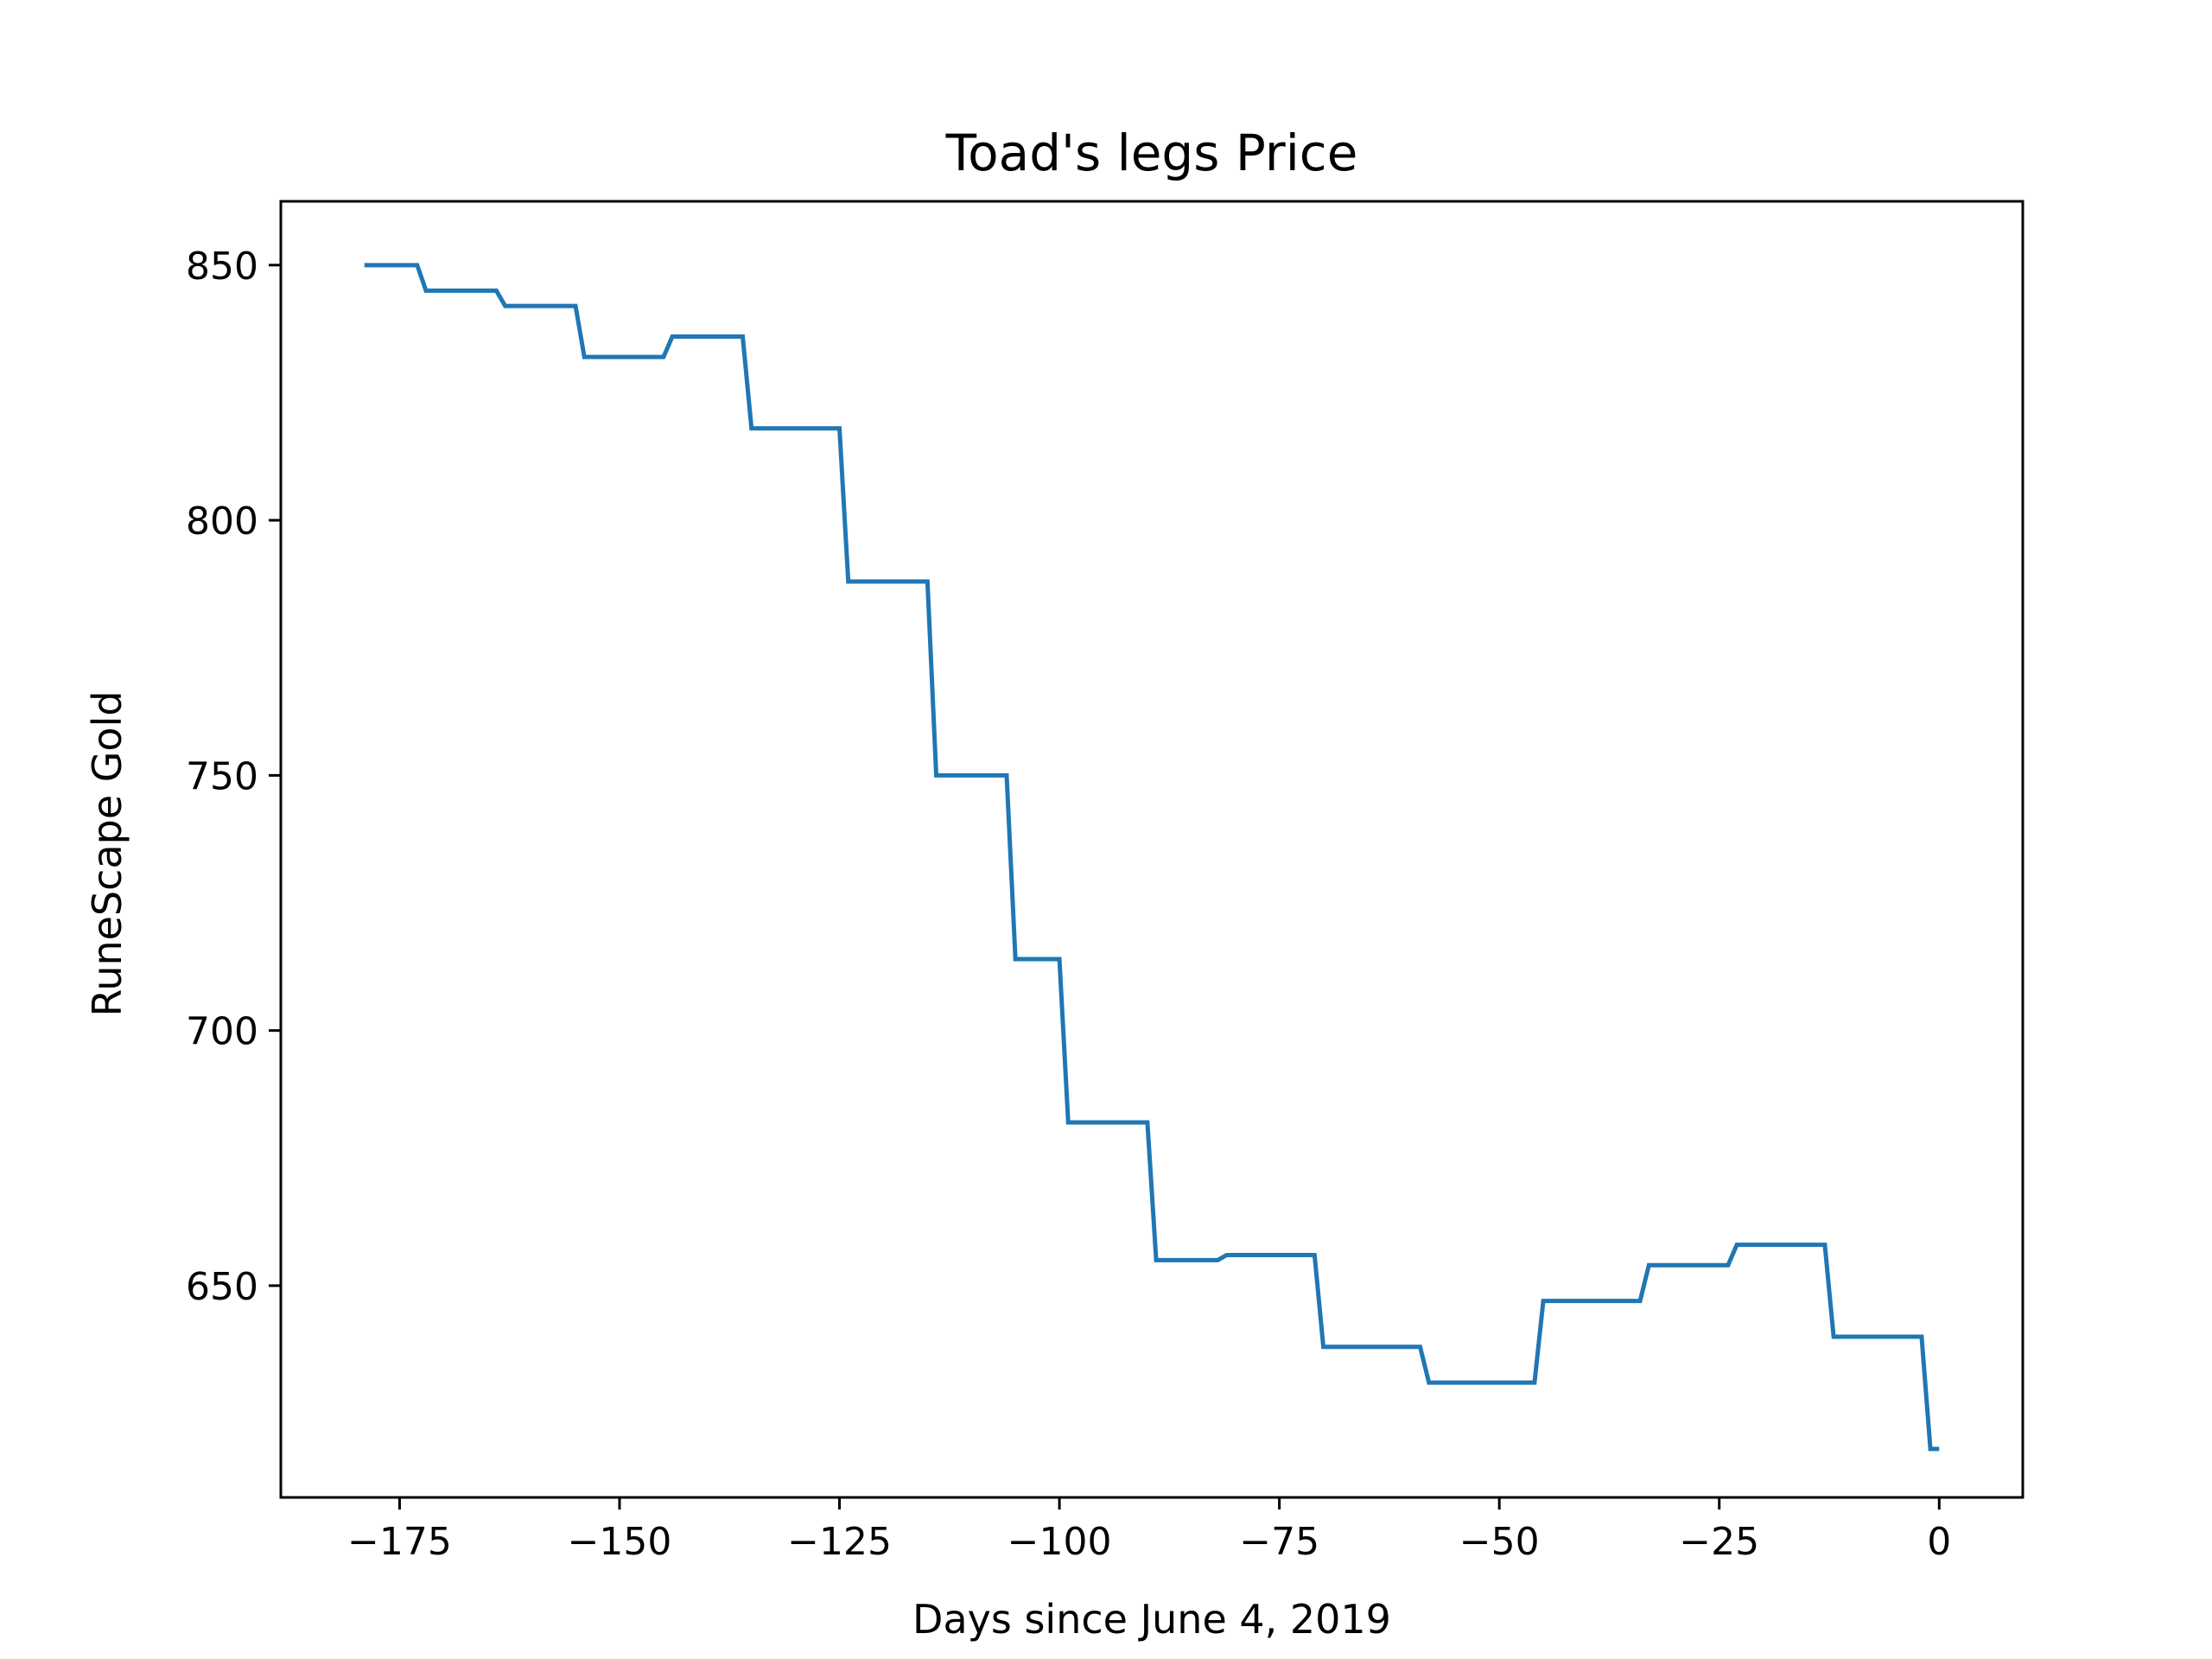 The width and height of the screenshot is (2212, 1659). Describe the element at coordinates (1499, 1542) in the screenshot. I see `x-tick-label: −50` at that location.